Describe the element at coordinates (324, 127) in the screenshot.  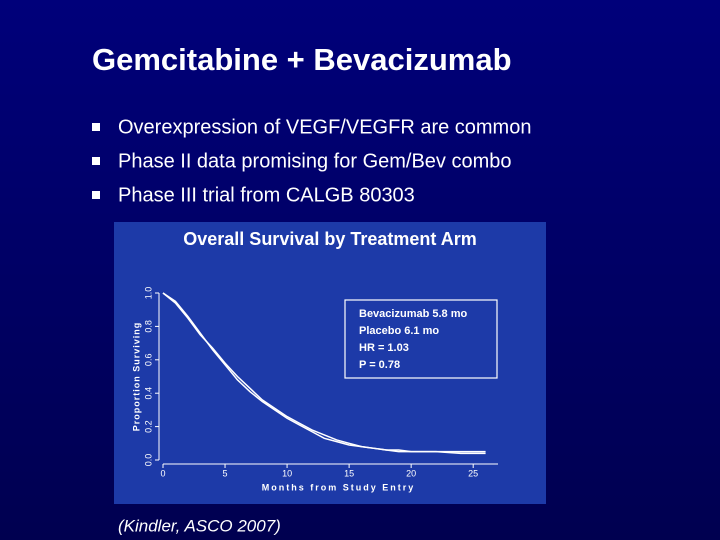
I see `bullet-text: Overexpression of VEGF/VEGFR are common` at that location.